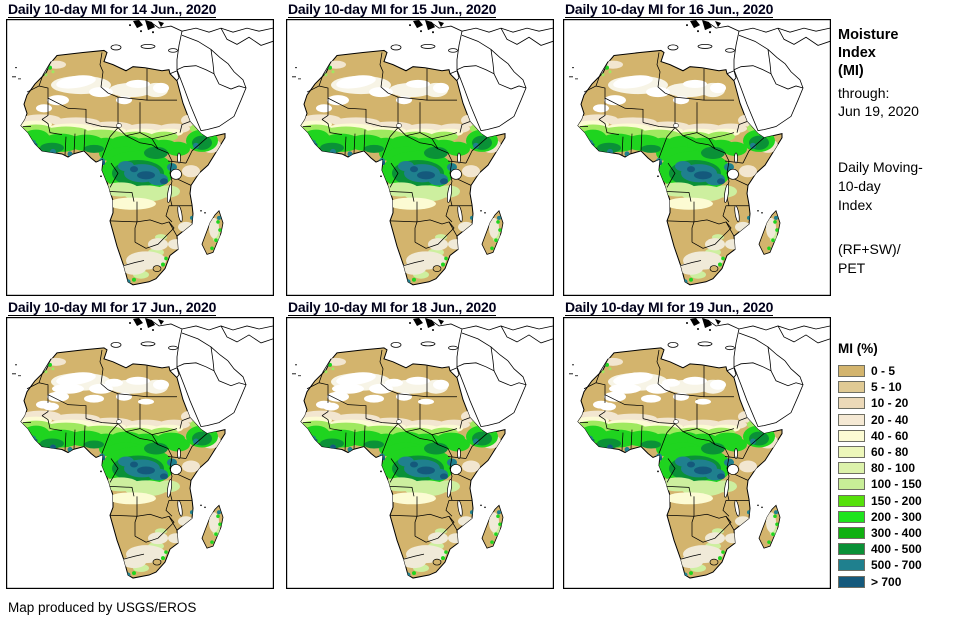 The image size is (967, 626). I want to click on panel-title-text: Daily 10-day MI for 16 Jun., 2020, so click(669, 9).